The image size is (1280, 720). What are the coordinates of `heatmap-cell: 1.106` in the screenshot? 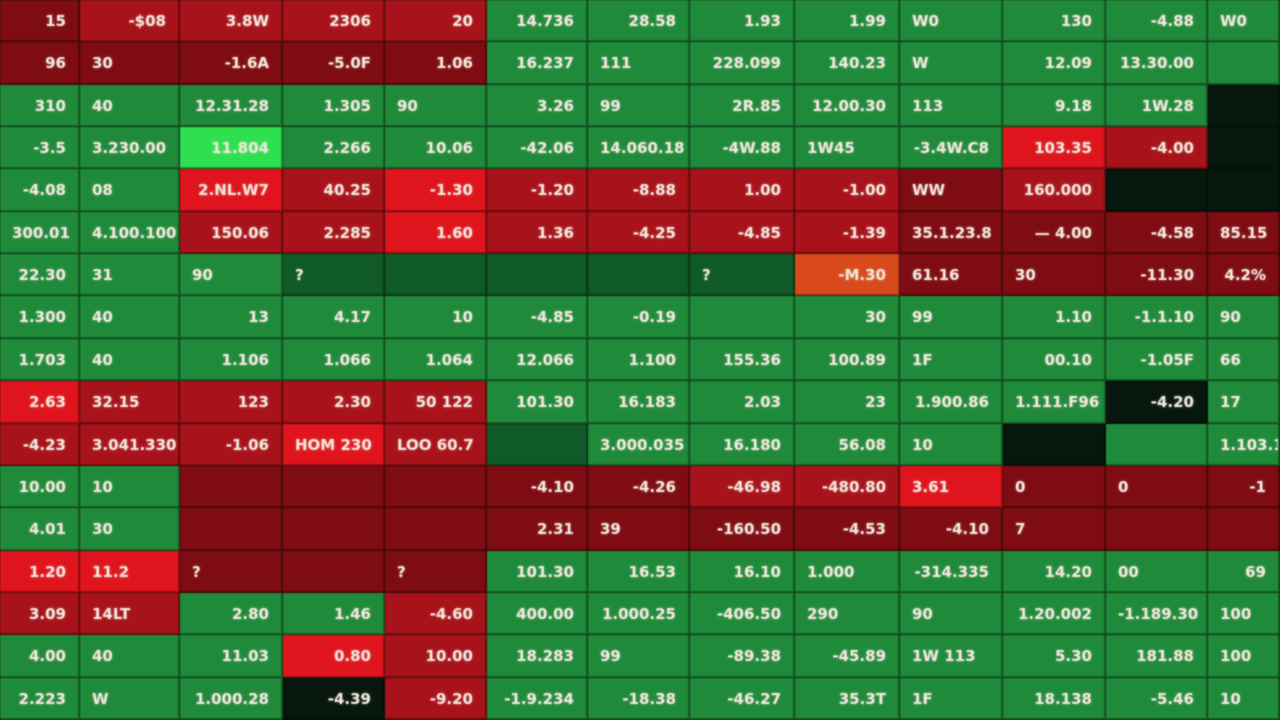 It's located at (231, 360).